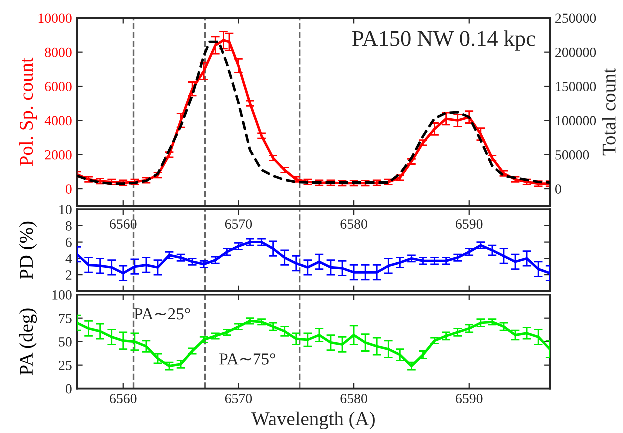 The height and width of the screenshot is (433, 623). Describe the element at coordinates (28, 112) in the screenshot. I see `y-axis-title: Pol. Sp. count` at that location.